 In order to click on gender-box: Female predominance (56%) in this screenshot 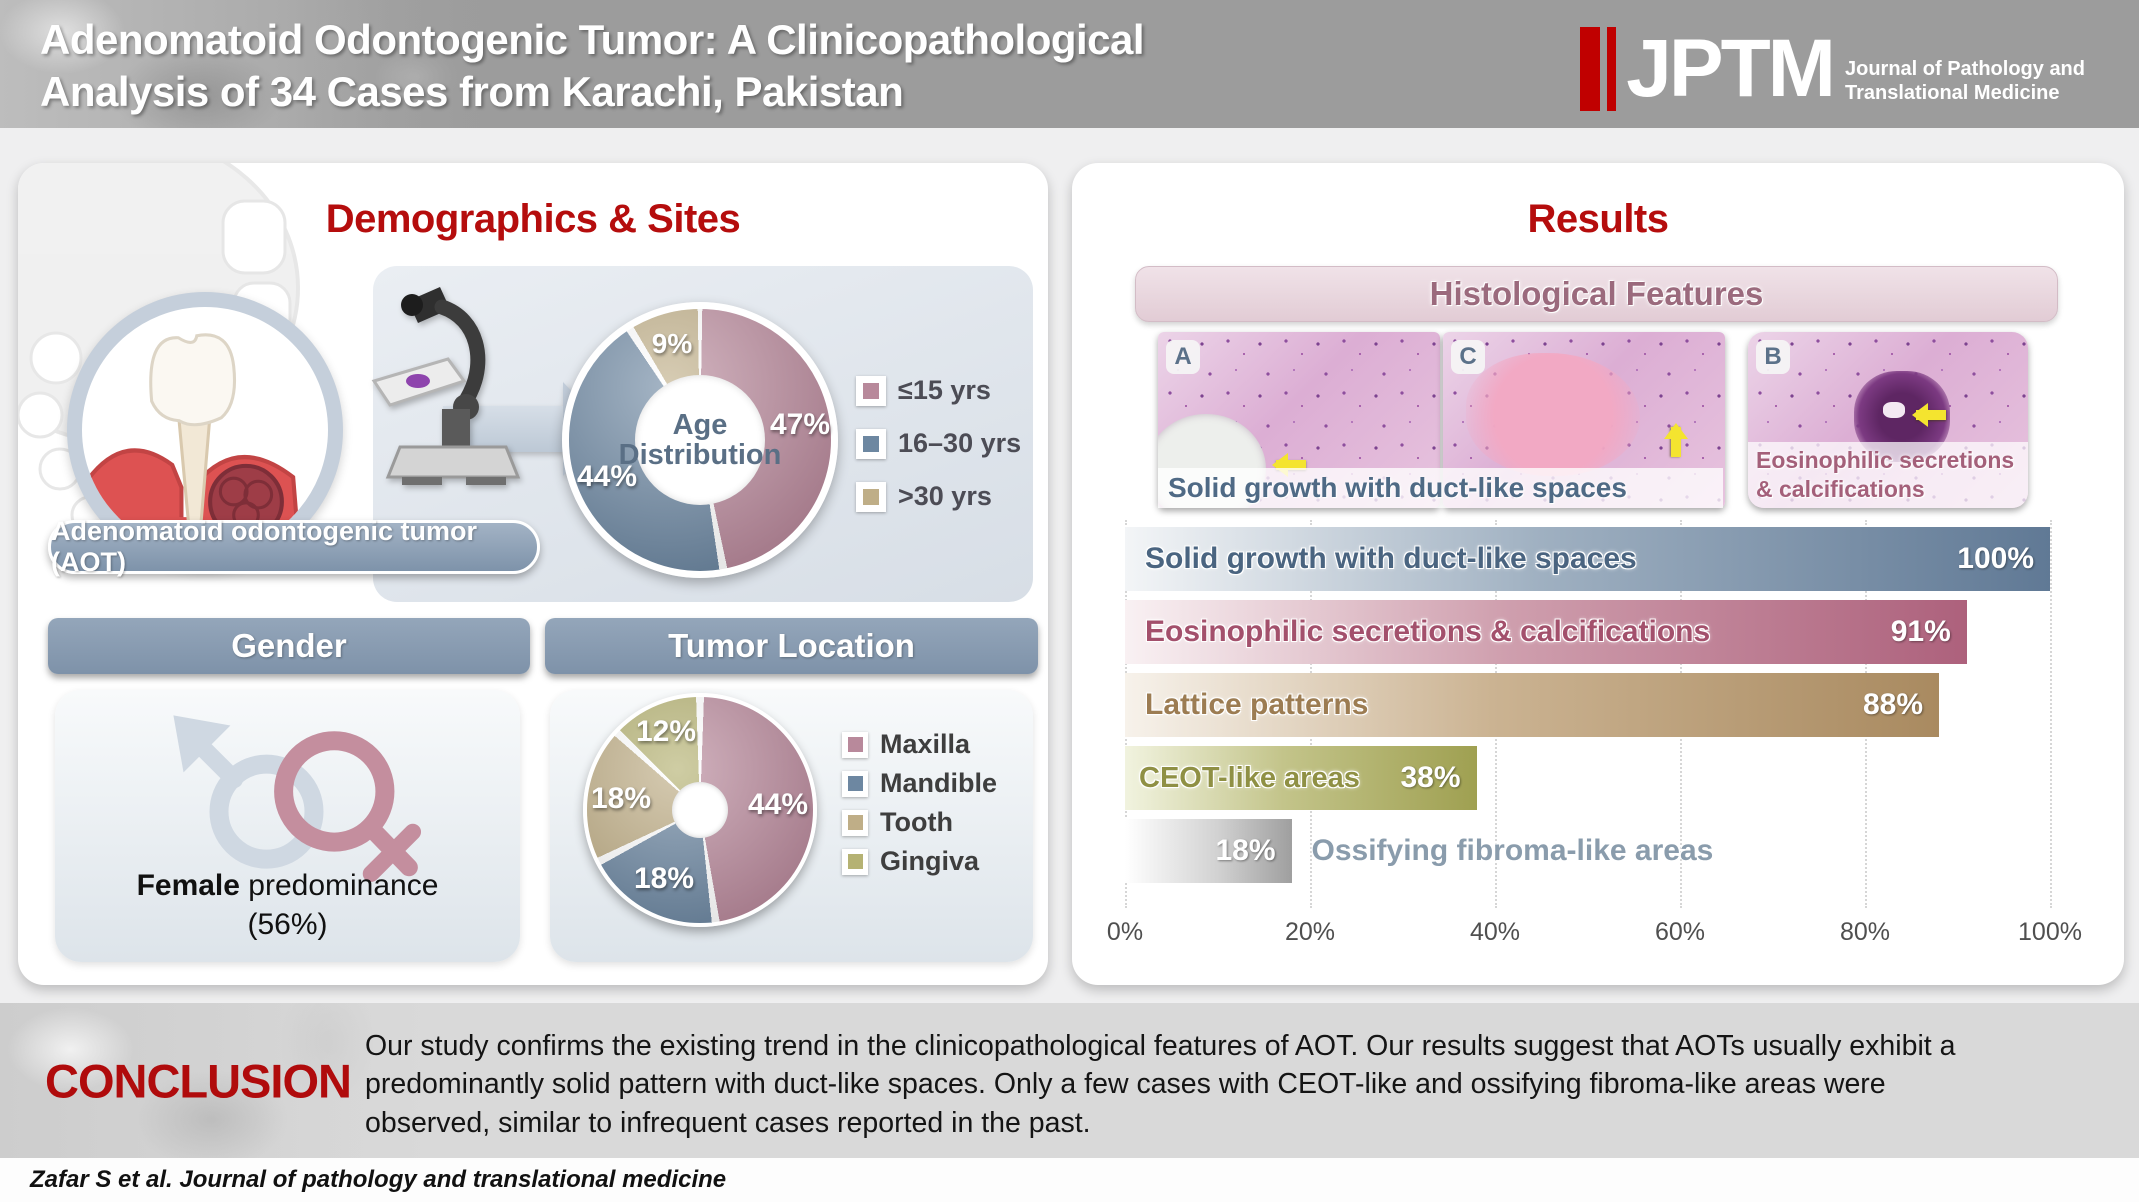, I will do `click(287, 826)`.